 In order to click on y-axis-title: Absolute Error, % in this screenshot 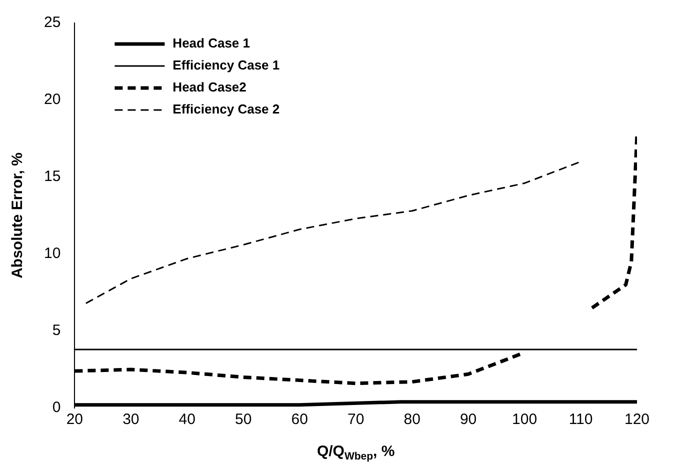, I will do `click(17, 215)`.